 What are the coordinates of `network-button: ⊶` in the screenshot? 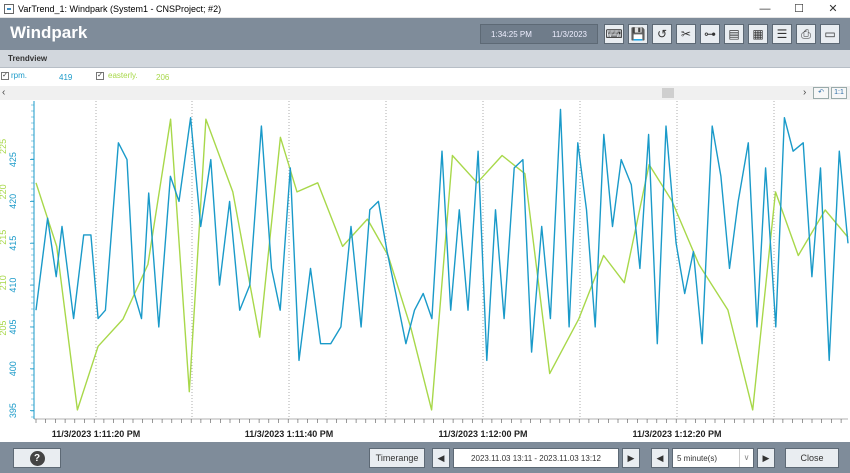 It's located at (710, 34).